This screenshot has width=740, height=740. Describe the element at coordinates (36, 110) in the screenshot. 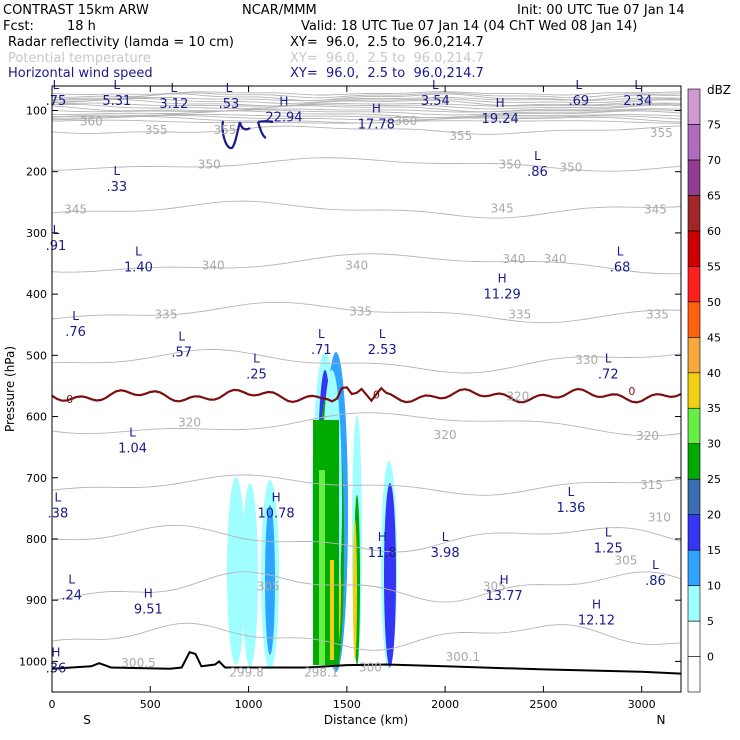

I see `y-tick-label: 100` at that location.